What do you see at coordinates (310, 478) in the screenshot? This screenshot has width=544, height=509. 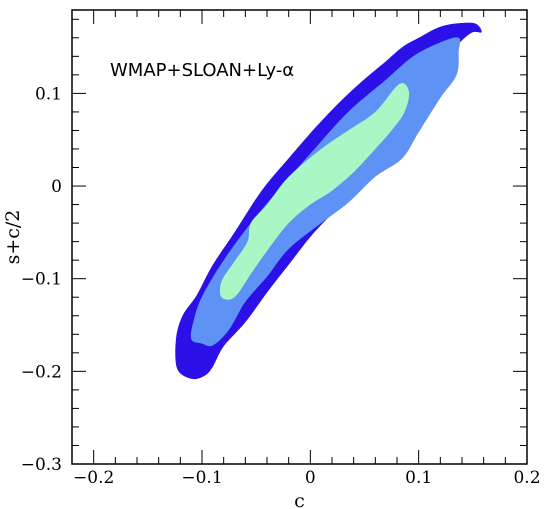 I see `x-tick-label: 0` at bounding box center [310, 478].